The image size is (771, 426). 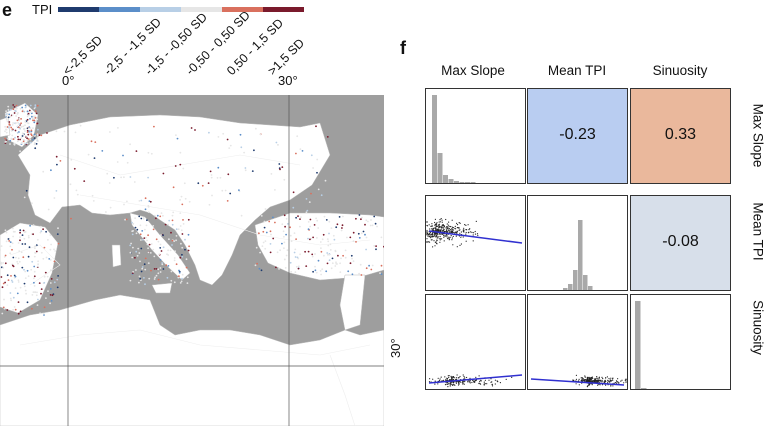 I want to click on scatter-sinuosity-vs-mean-tpi-svg, so click(x=578, y=381).